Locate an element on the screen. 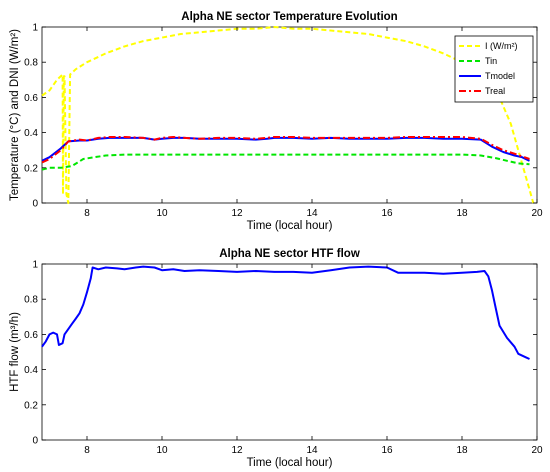  legend-label: Treal is located at coordinates (495, 91).